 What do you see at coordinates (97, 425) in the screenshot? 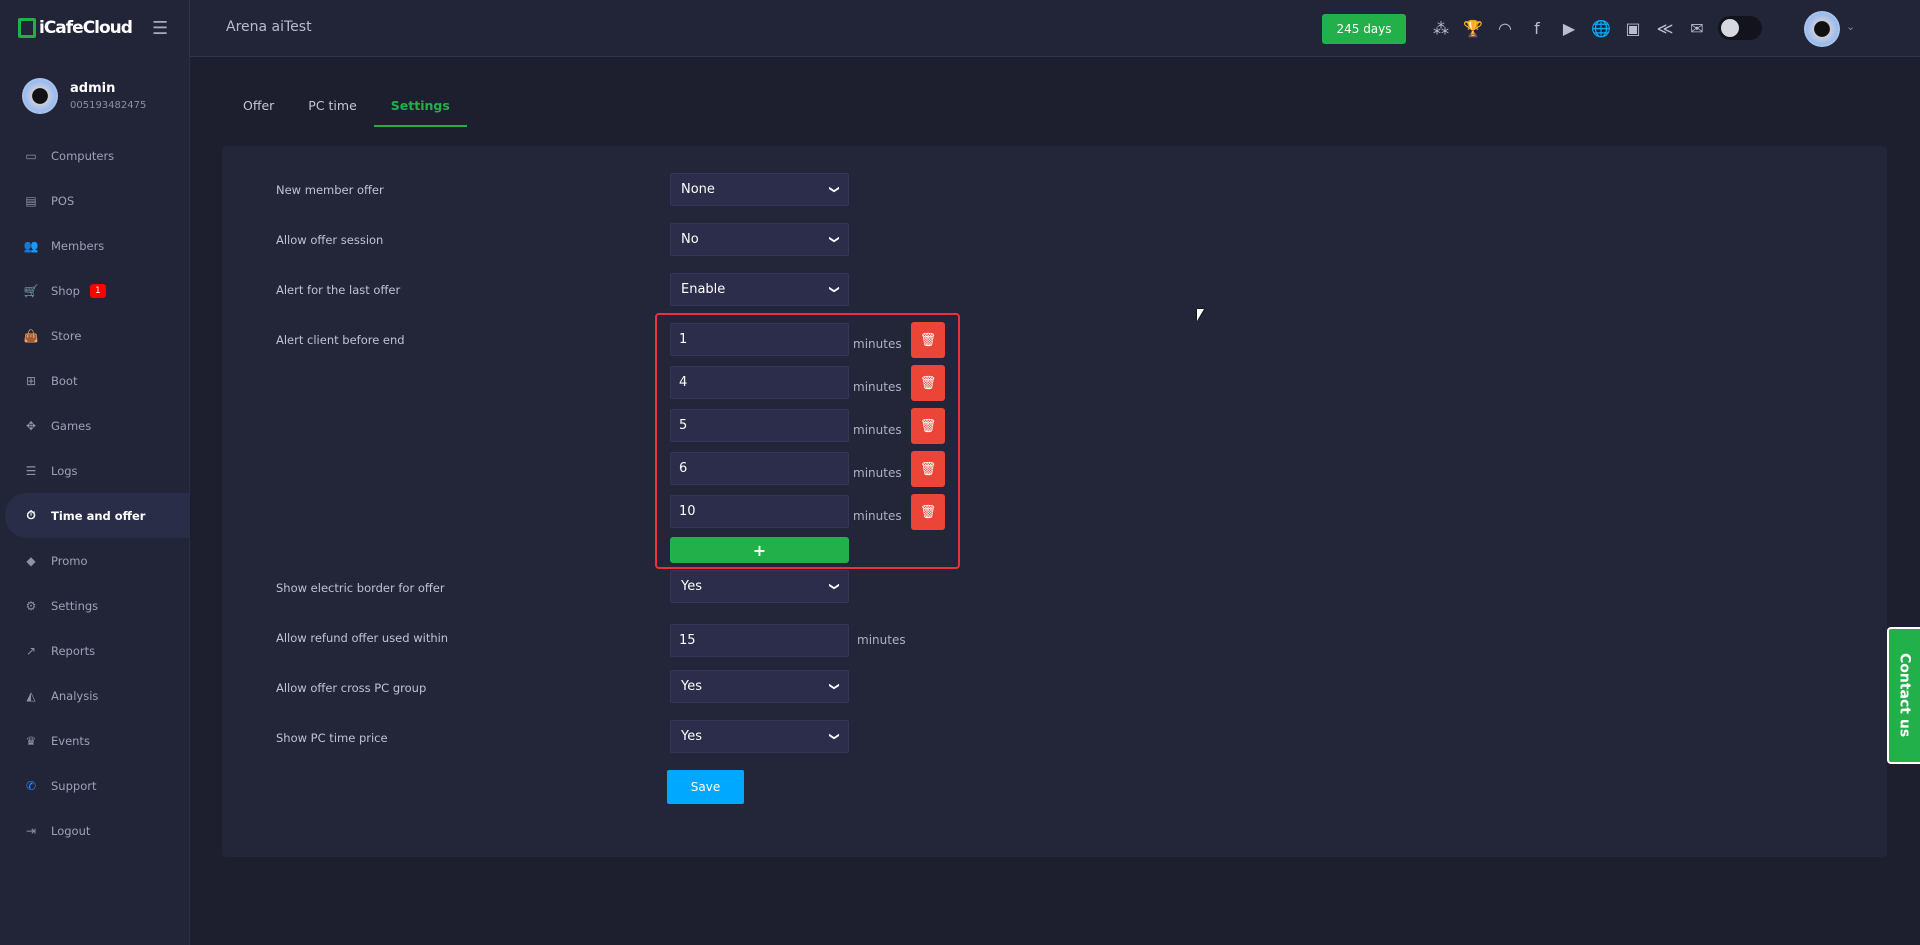
I see `sidebar-item-games: ✥ Games` at bounding box center [97, 425].